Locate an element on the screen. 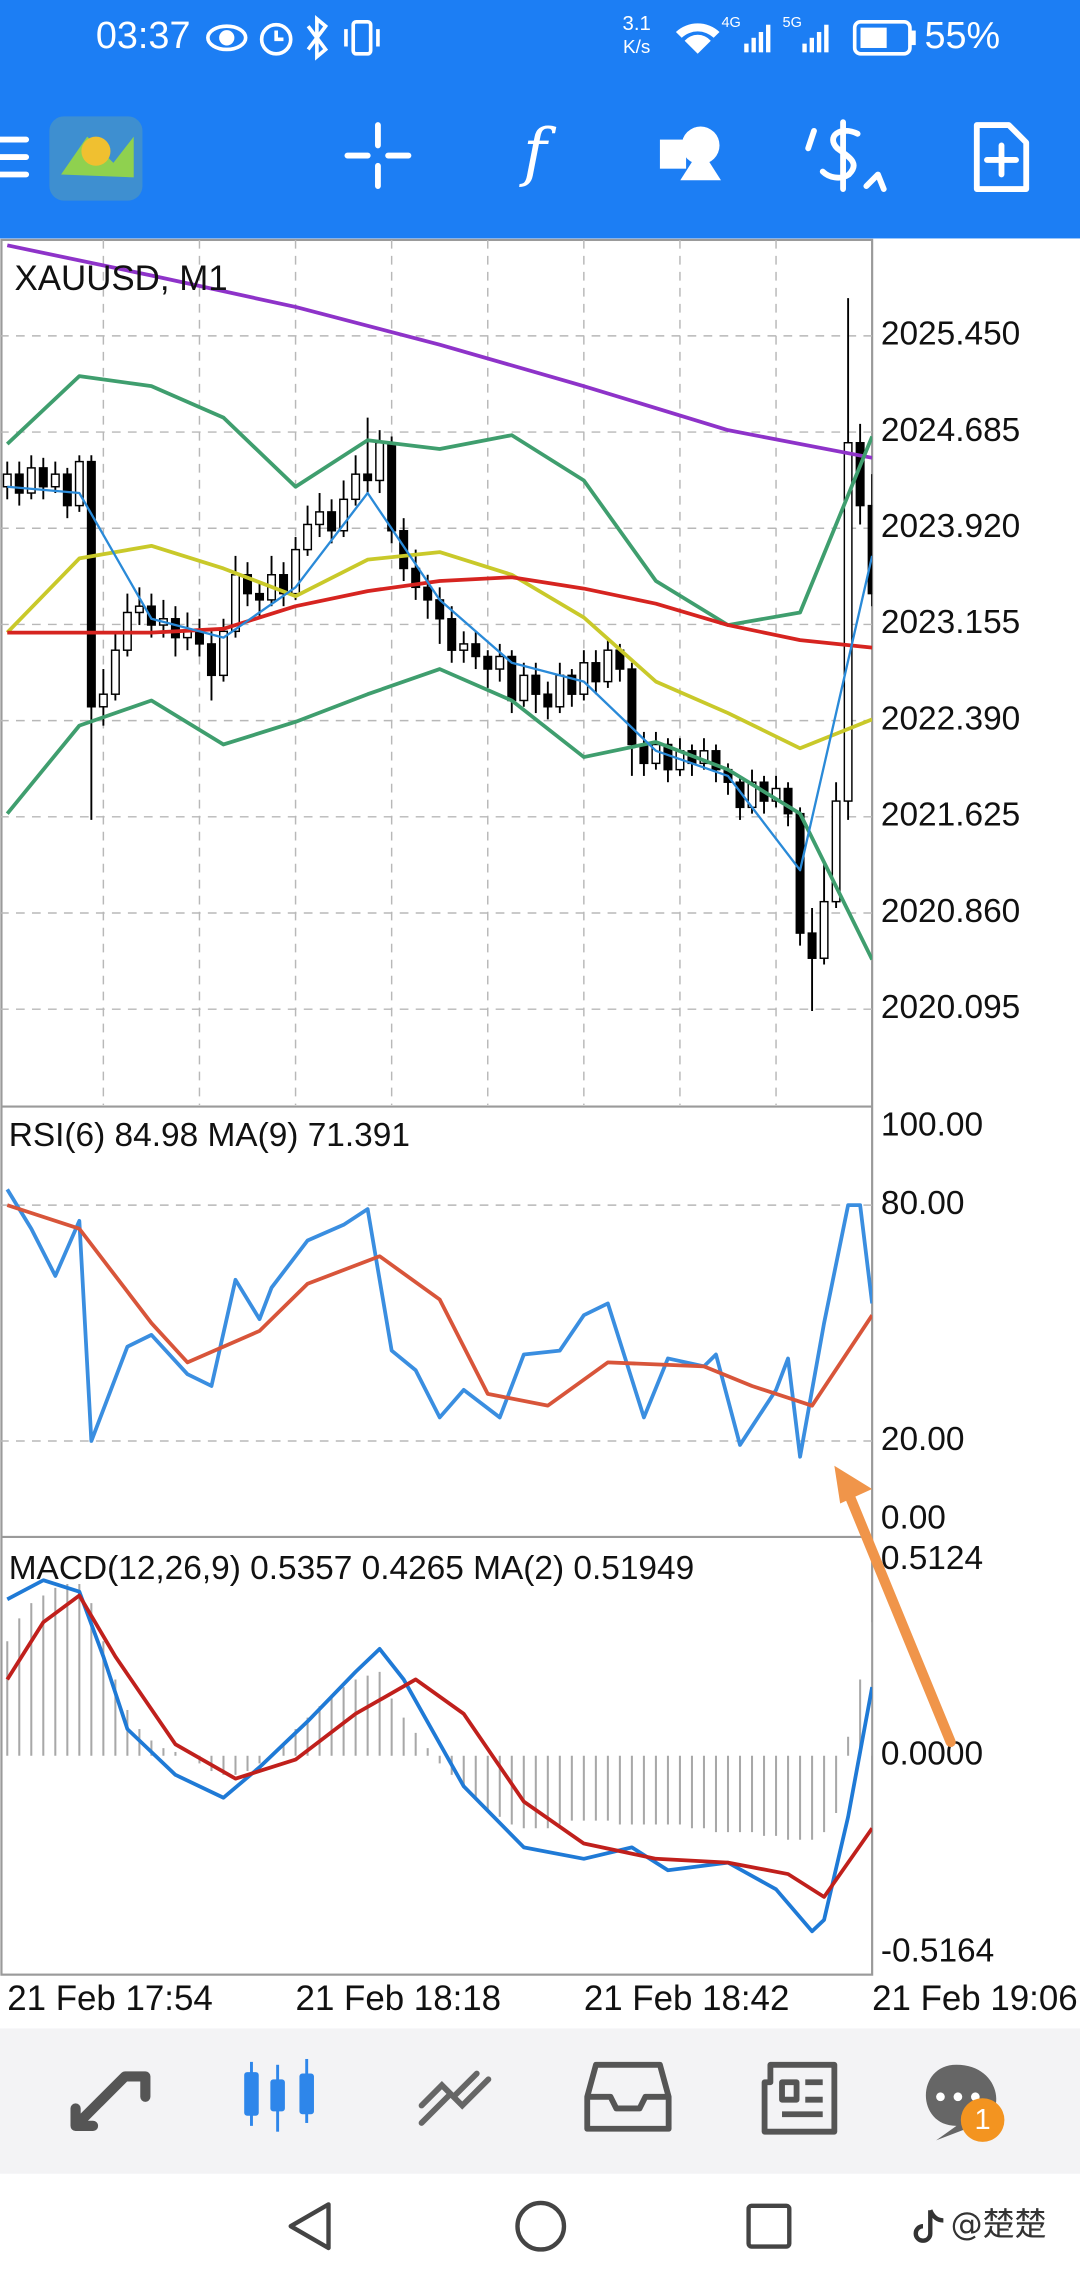 The image size is (1080, 2280). sim2-label: 5G is located at coordinates (792, 23).